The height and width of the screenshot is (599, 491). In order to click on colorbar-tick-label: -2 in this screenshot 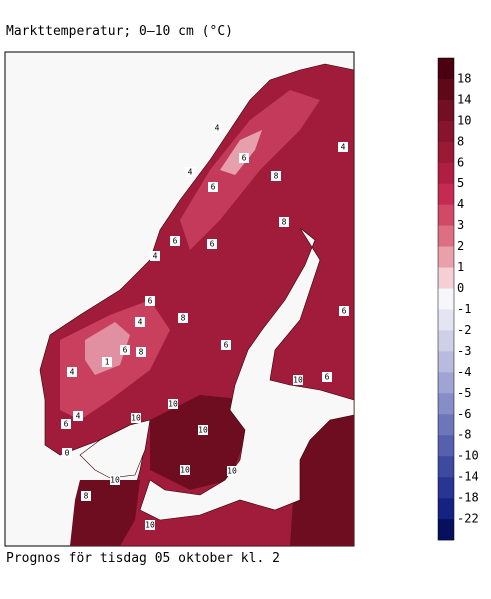, I will do `click(464, 330)`.